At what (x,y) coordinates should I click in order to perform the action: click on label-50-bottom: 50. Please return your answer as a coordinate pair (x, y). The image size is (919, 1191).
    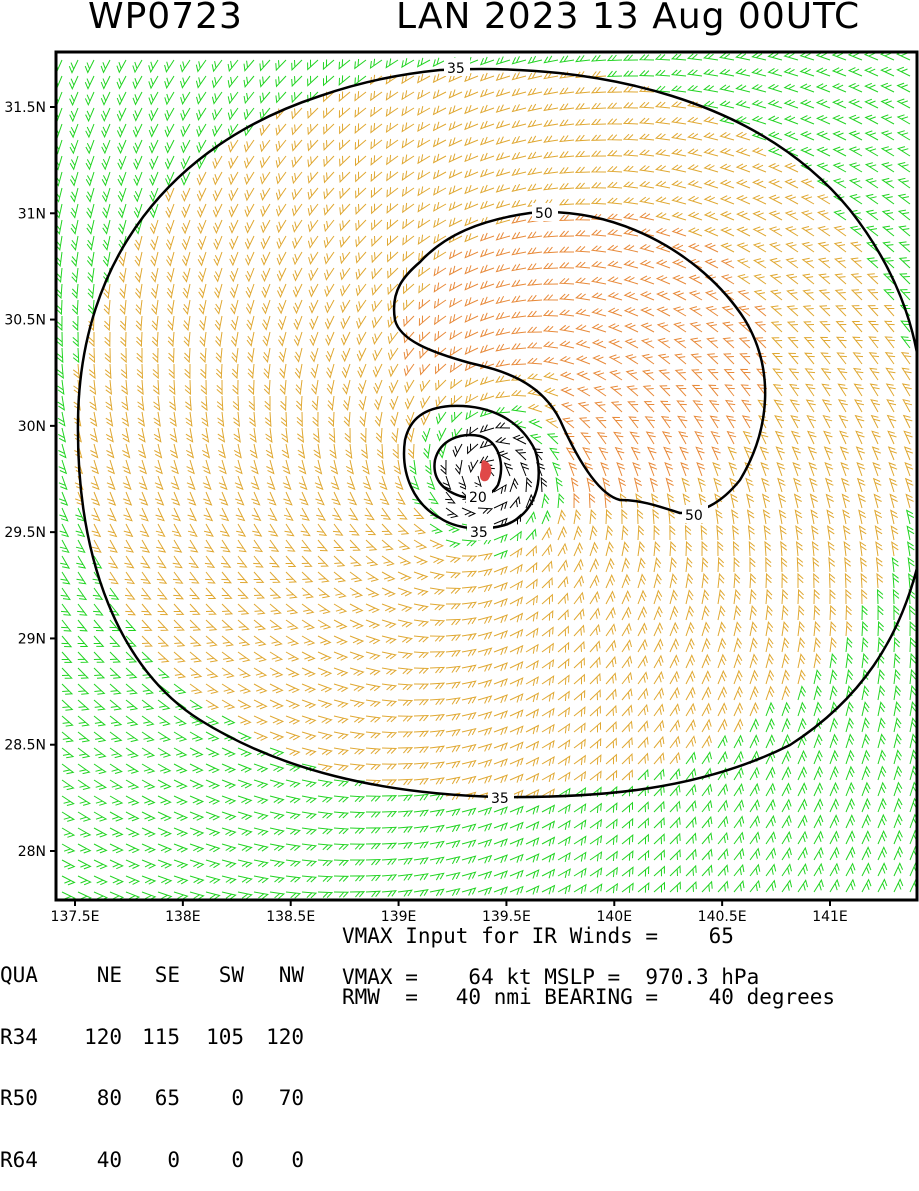
    Looking at the image, I should click on (694, 516).